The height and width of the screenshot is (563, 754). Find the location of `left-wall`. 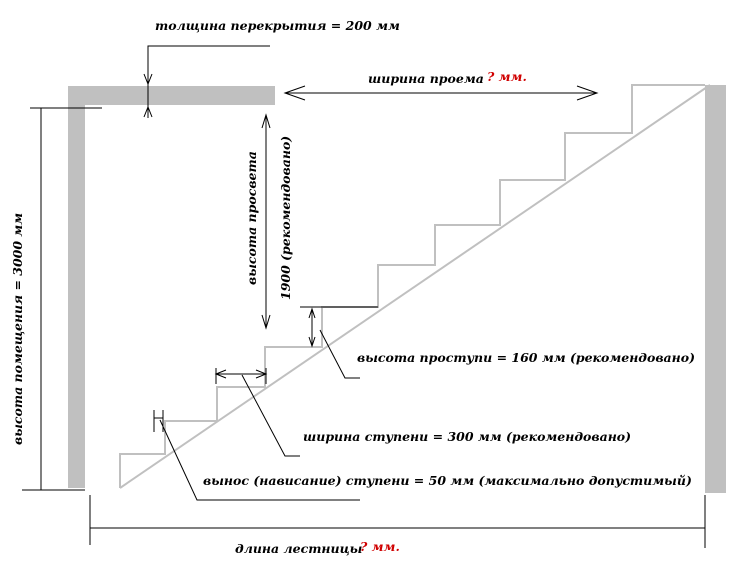

left-wall is located at coordinates (76, 287).